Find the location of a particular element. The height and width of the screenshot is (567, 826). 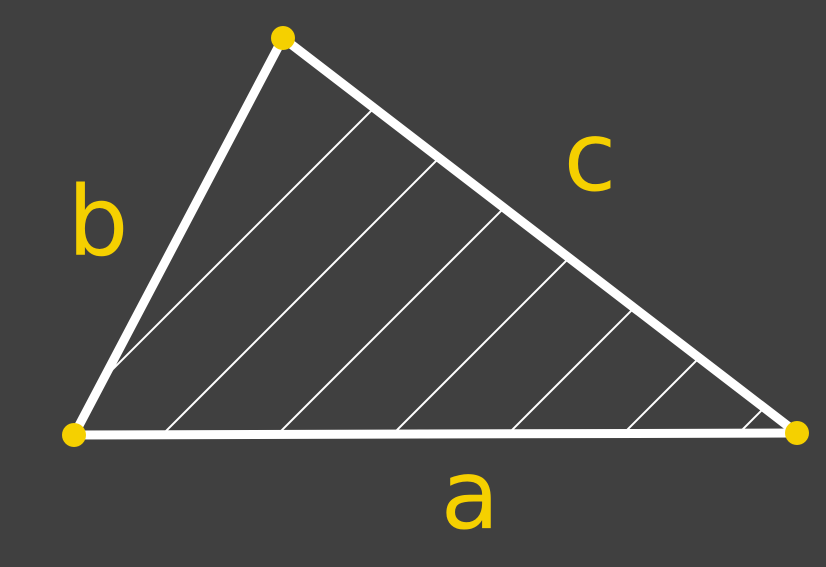

side-a-line is located at coordinates (435, 434).